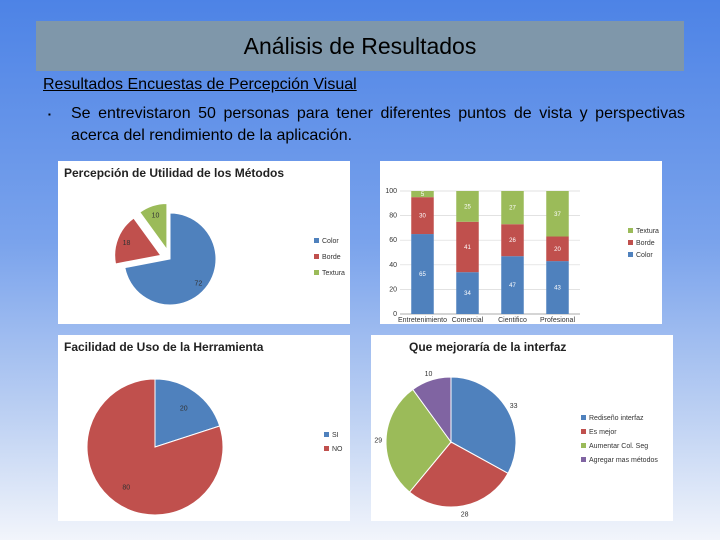 This screenshot has height=540, width=720. I want to click on y-tick-label: 0, so click(395, 314).